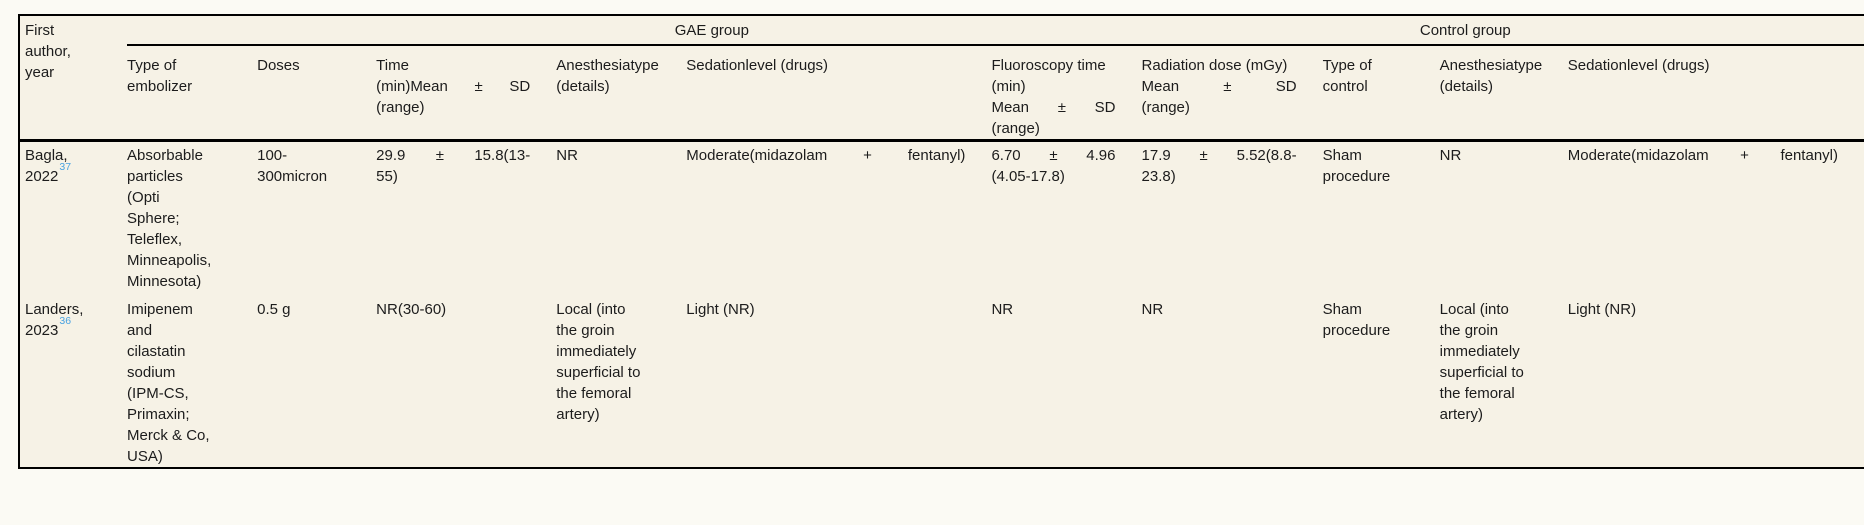 Image resolution: width=1864 pixels, height=525 pixels. What do you see at coordinates (292, 176) in the screenshot?
I see `text-line: 300micron` at bounding box center [292, 176].